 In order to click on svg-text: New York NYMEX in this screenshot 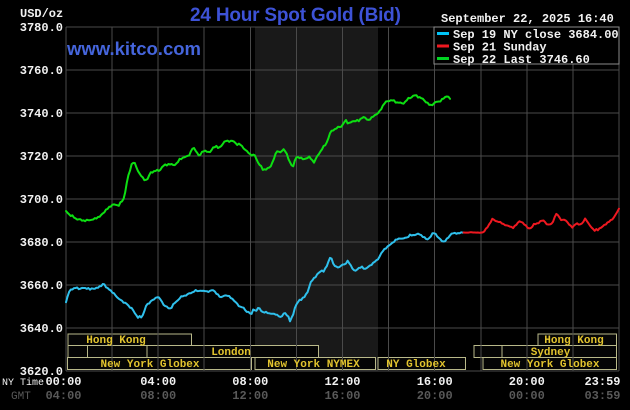, I will do `click(313, 365)`.